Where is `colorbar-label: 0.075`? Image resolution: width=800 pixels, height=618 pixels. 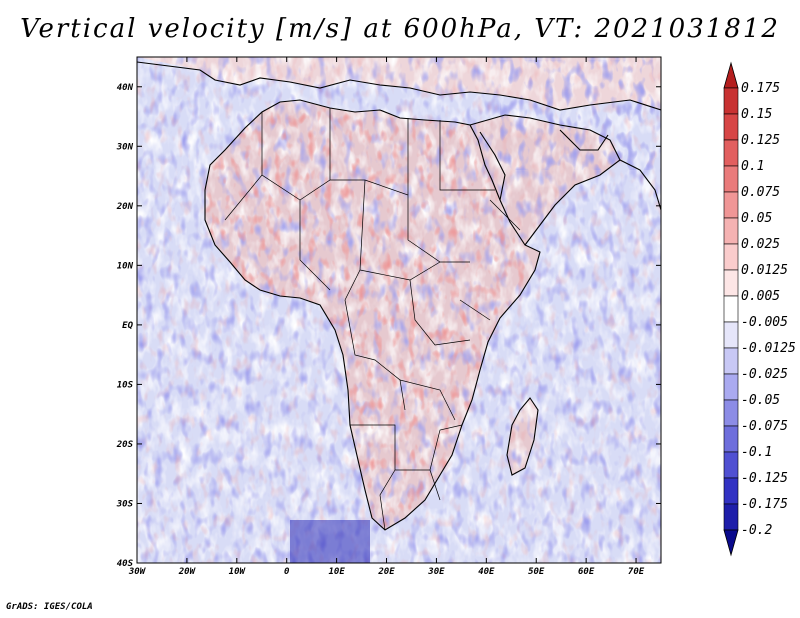 colorbar-label: 0.075 is located at coordinates (760, 192).